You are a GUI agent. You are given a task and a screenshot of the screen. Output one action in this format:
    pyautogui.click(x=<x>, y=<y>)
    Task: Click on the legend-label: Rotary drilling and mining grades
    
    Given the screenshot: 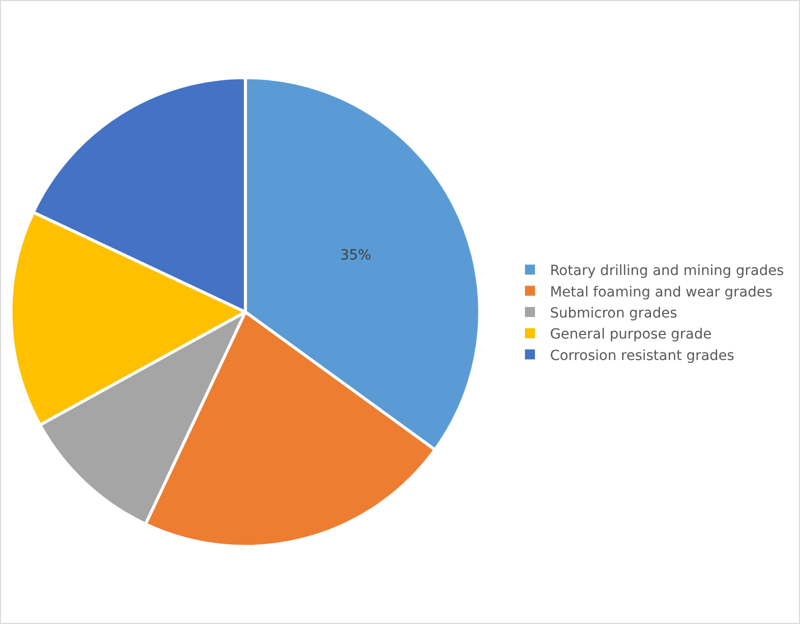 What is the action you would take?
    pyautogui.click(x=667, y=271)
    